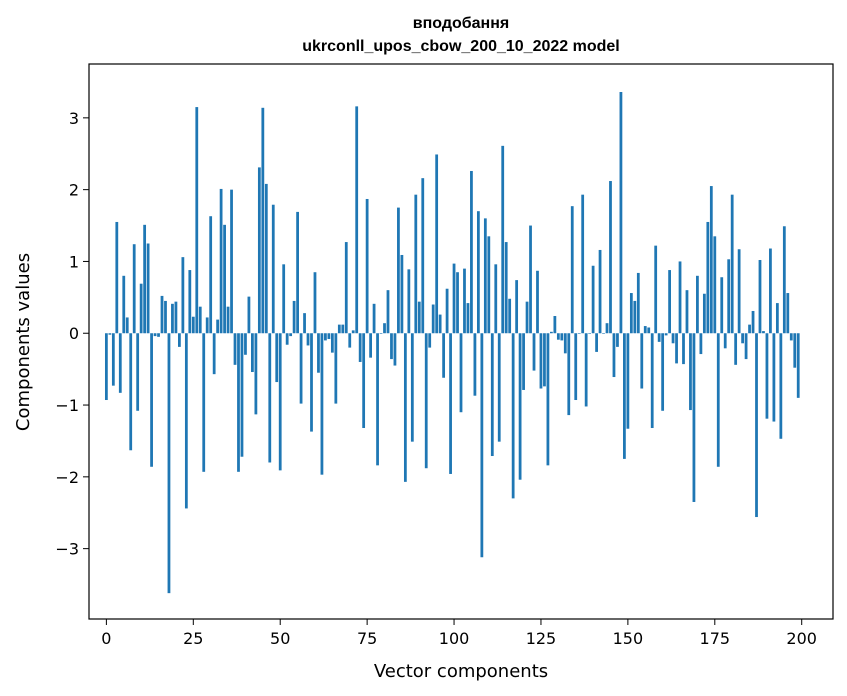 This screenshot has height=696, width=847. What do you see at coordinates (67, 549) in the screenshot?
I see `y-tick-label: −3` at bounding box center [67, 549].